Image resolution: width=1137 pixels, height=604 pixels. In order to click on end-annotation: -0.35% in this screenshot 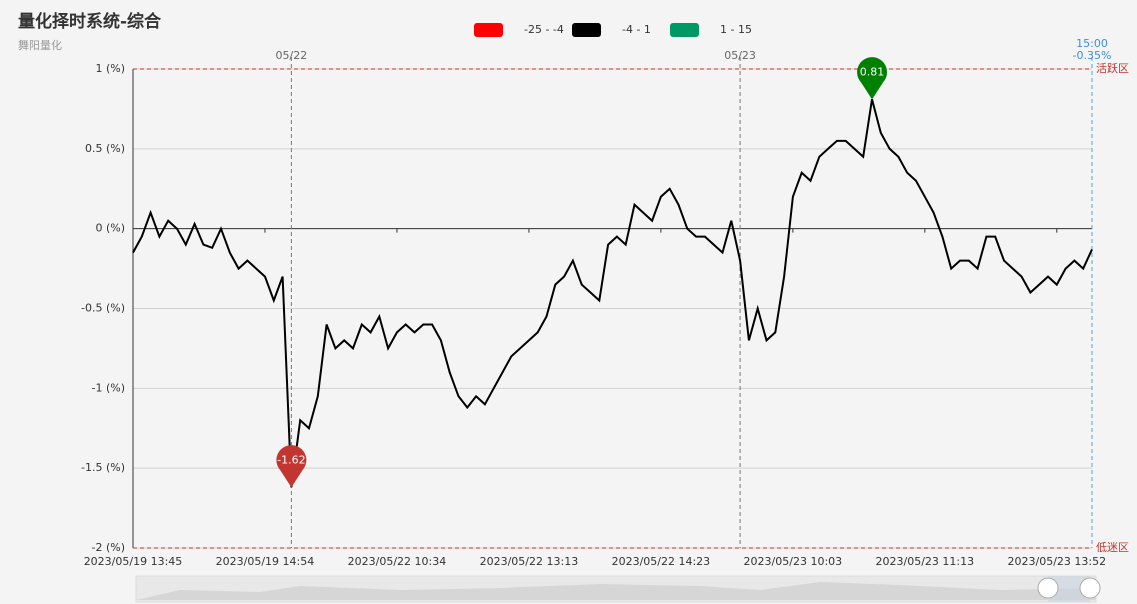, I will do `click(1092, 55)`.